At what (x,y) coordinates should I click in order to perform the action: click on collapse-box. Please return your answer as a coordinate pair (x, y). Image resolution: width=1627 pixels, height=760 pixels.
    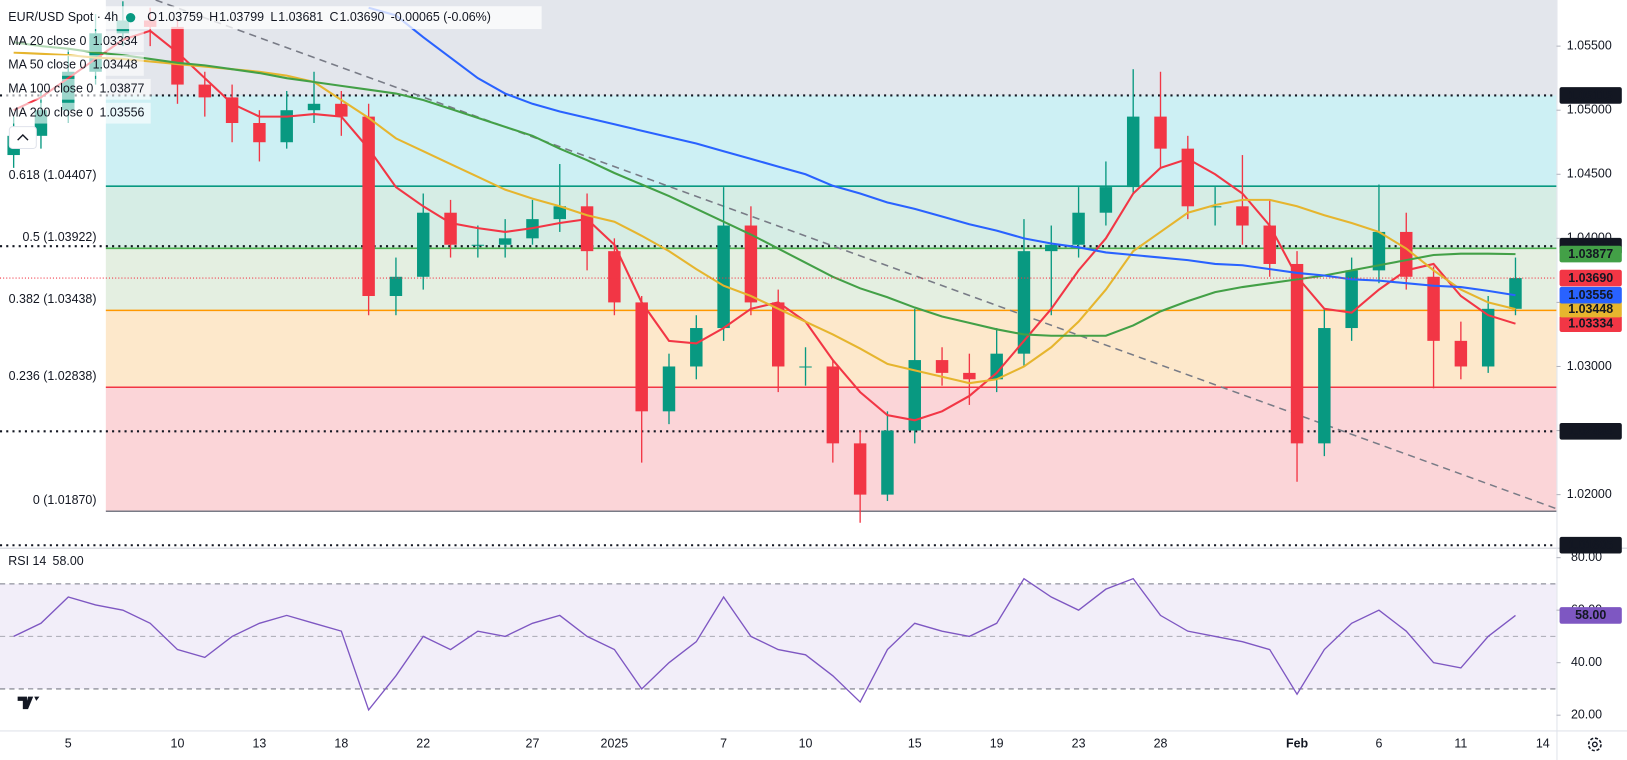
    Looking at the image, I should click on (22, 137).